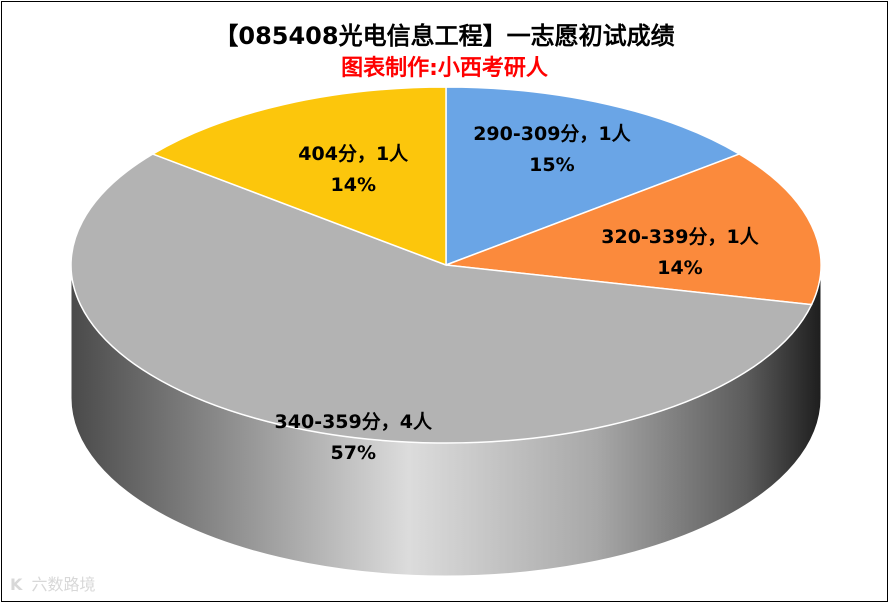 The width and height of the screenshot is (891, 605). What do you see at coordinates (16, 584) in the screenshot?
I see `watermark-logo-icon: K` at bounding box center [16, 584].